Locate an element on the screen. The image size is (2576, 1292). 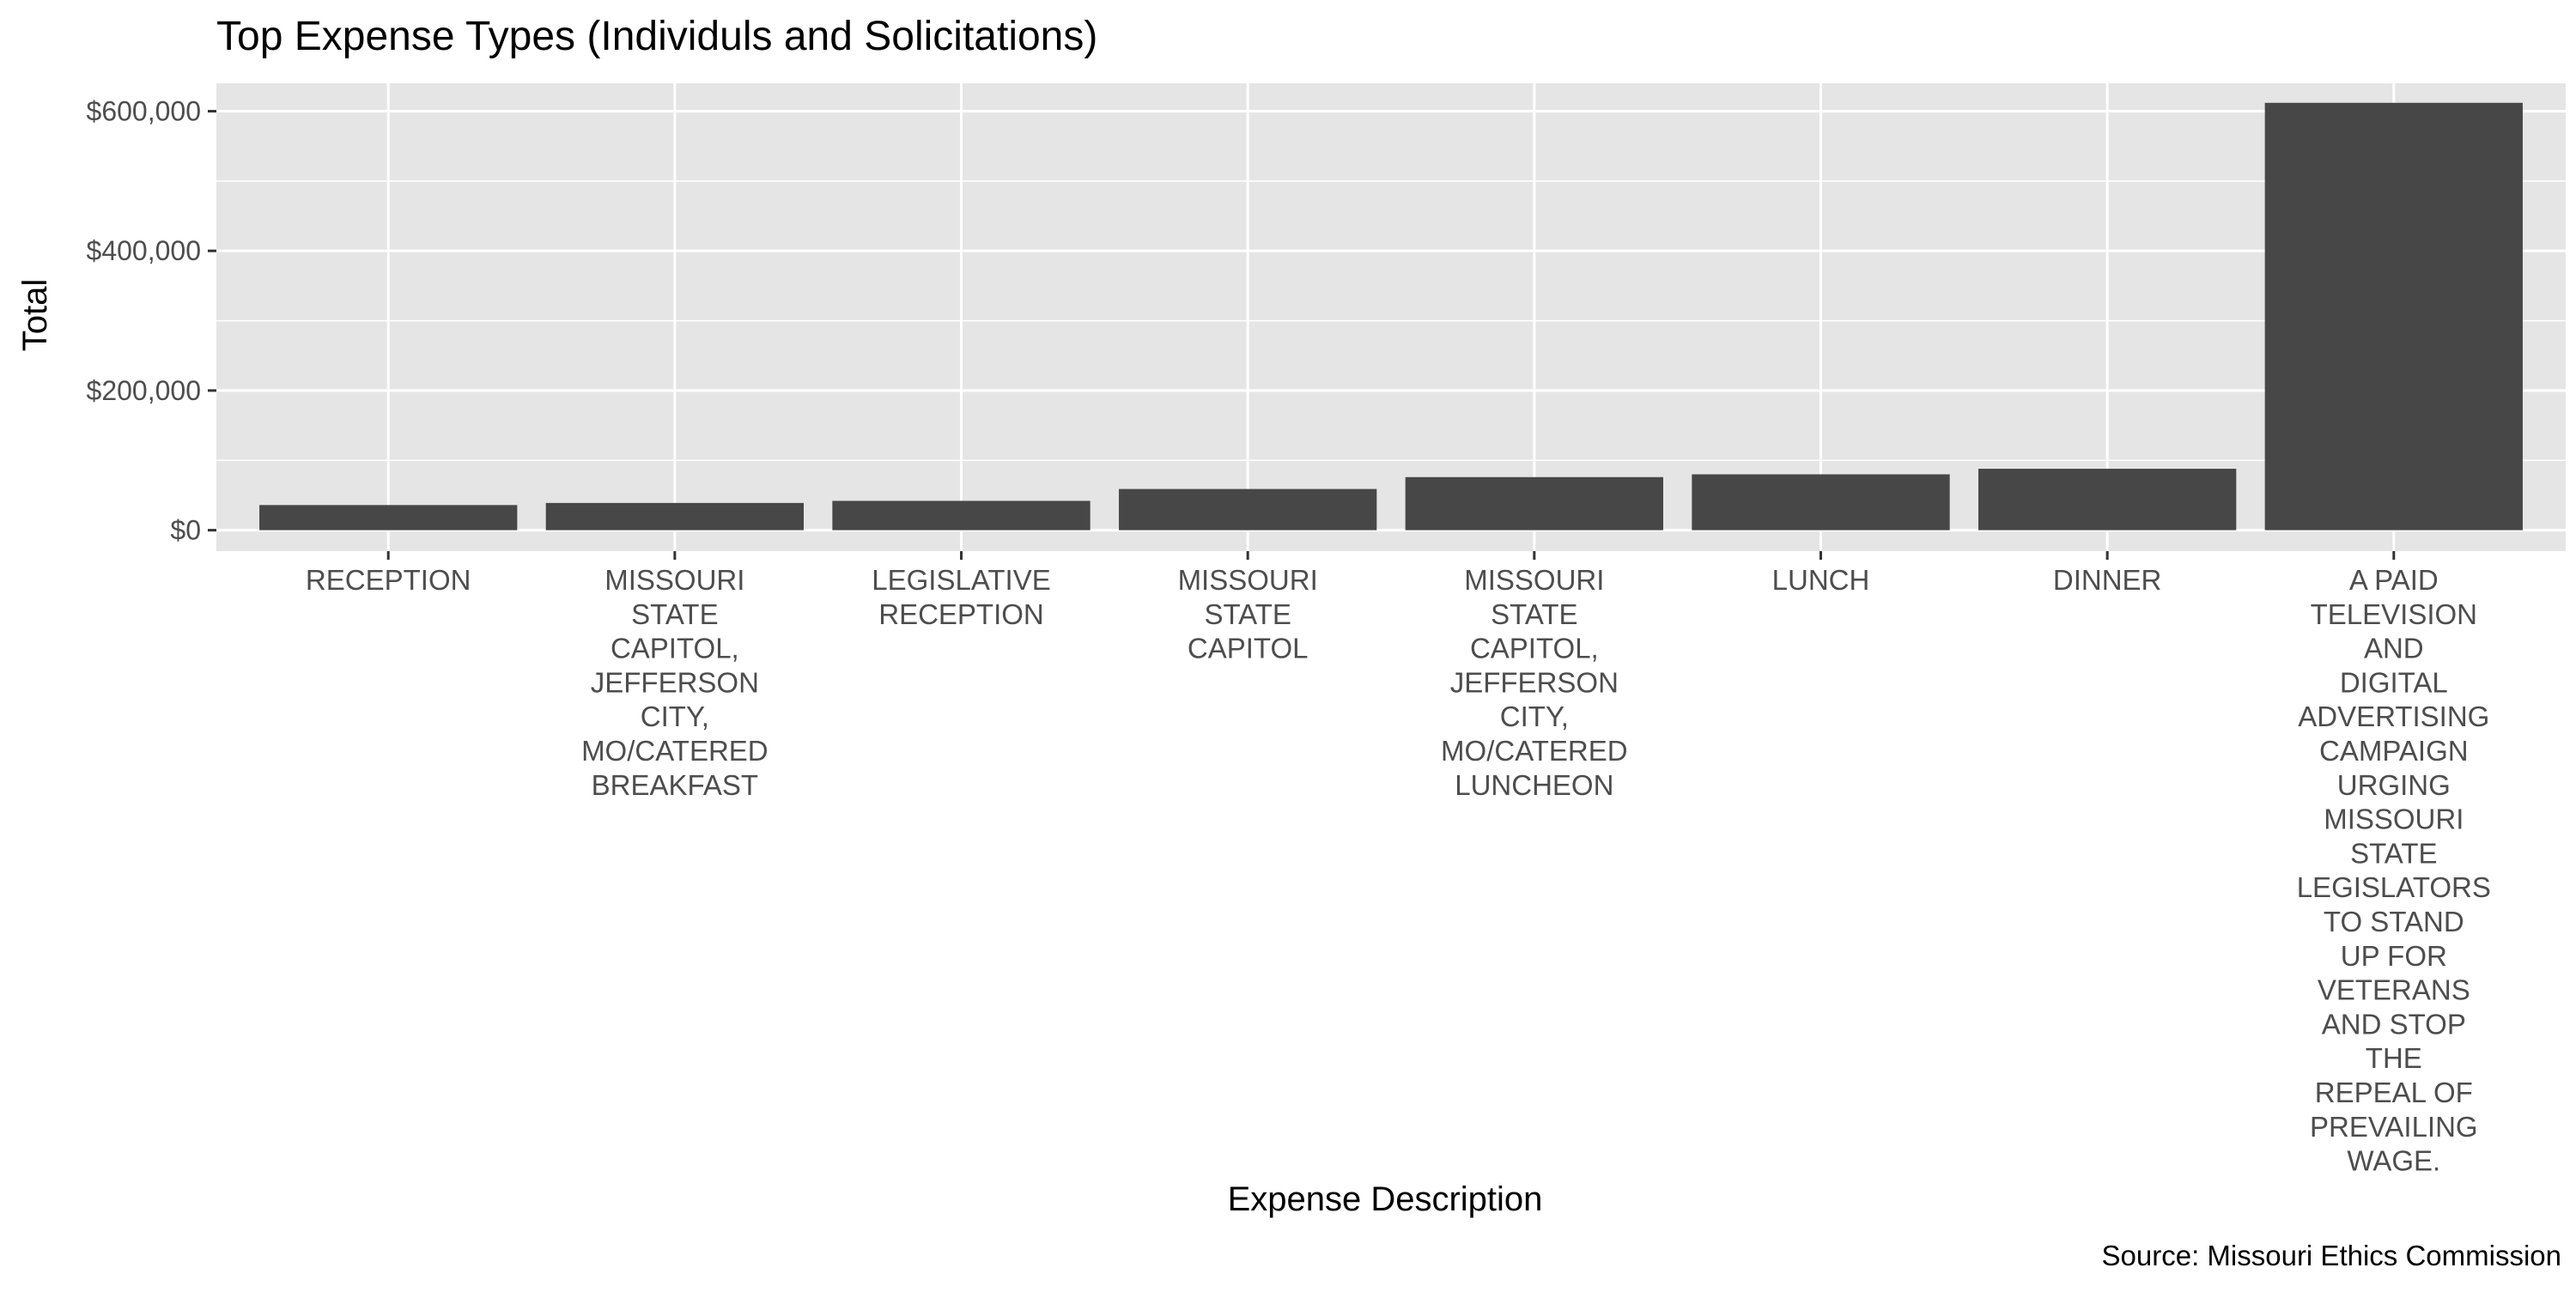
y-axis-title: Total is located at coordinates (35, 315).